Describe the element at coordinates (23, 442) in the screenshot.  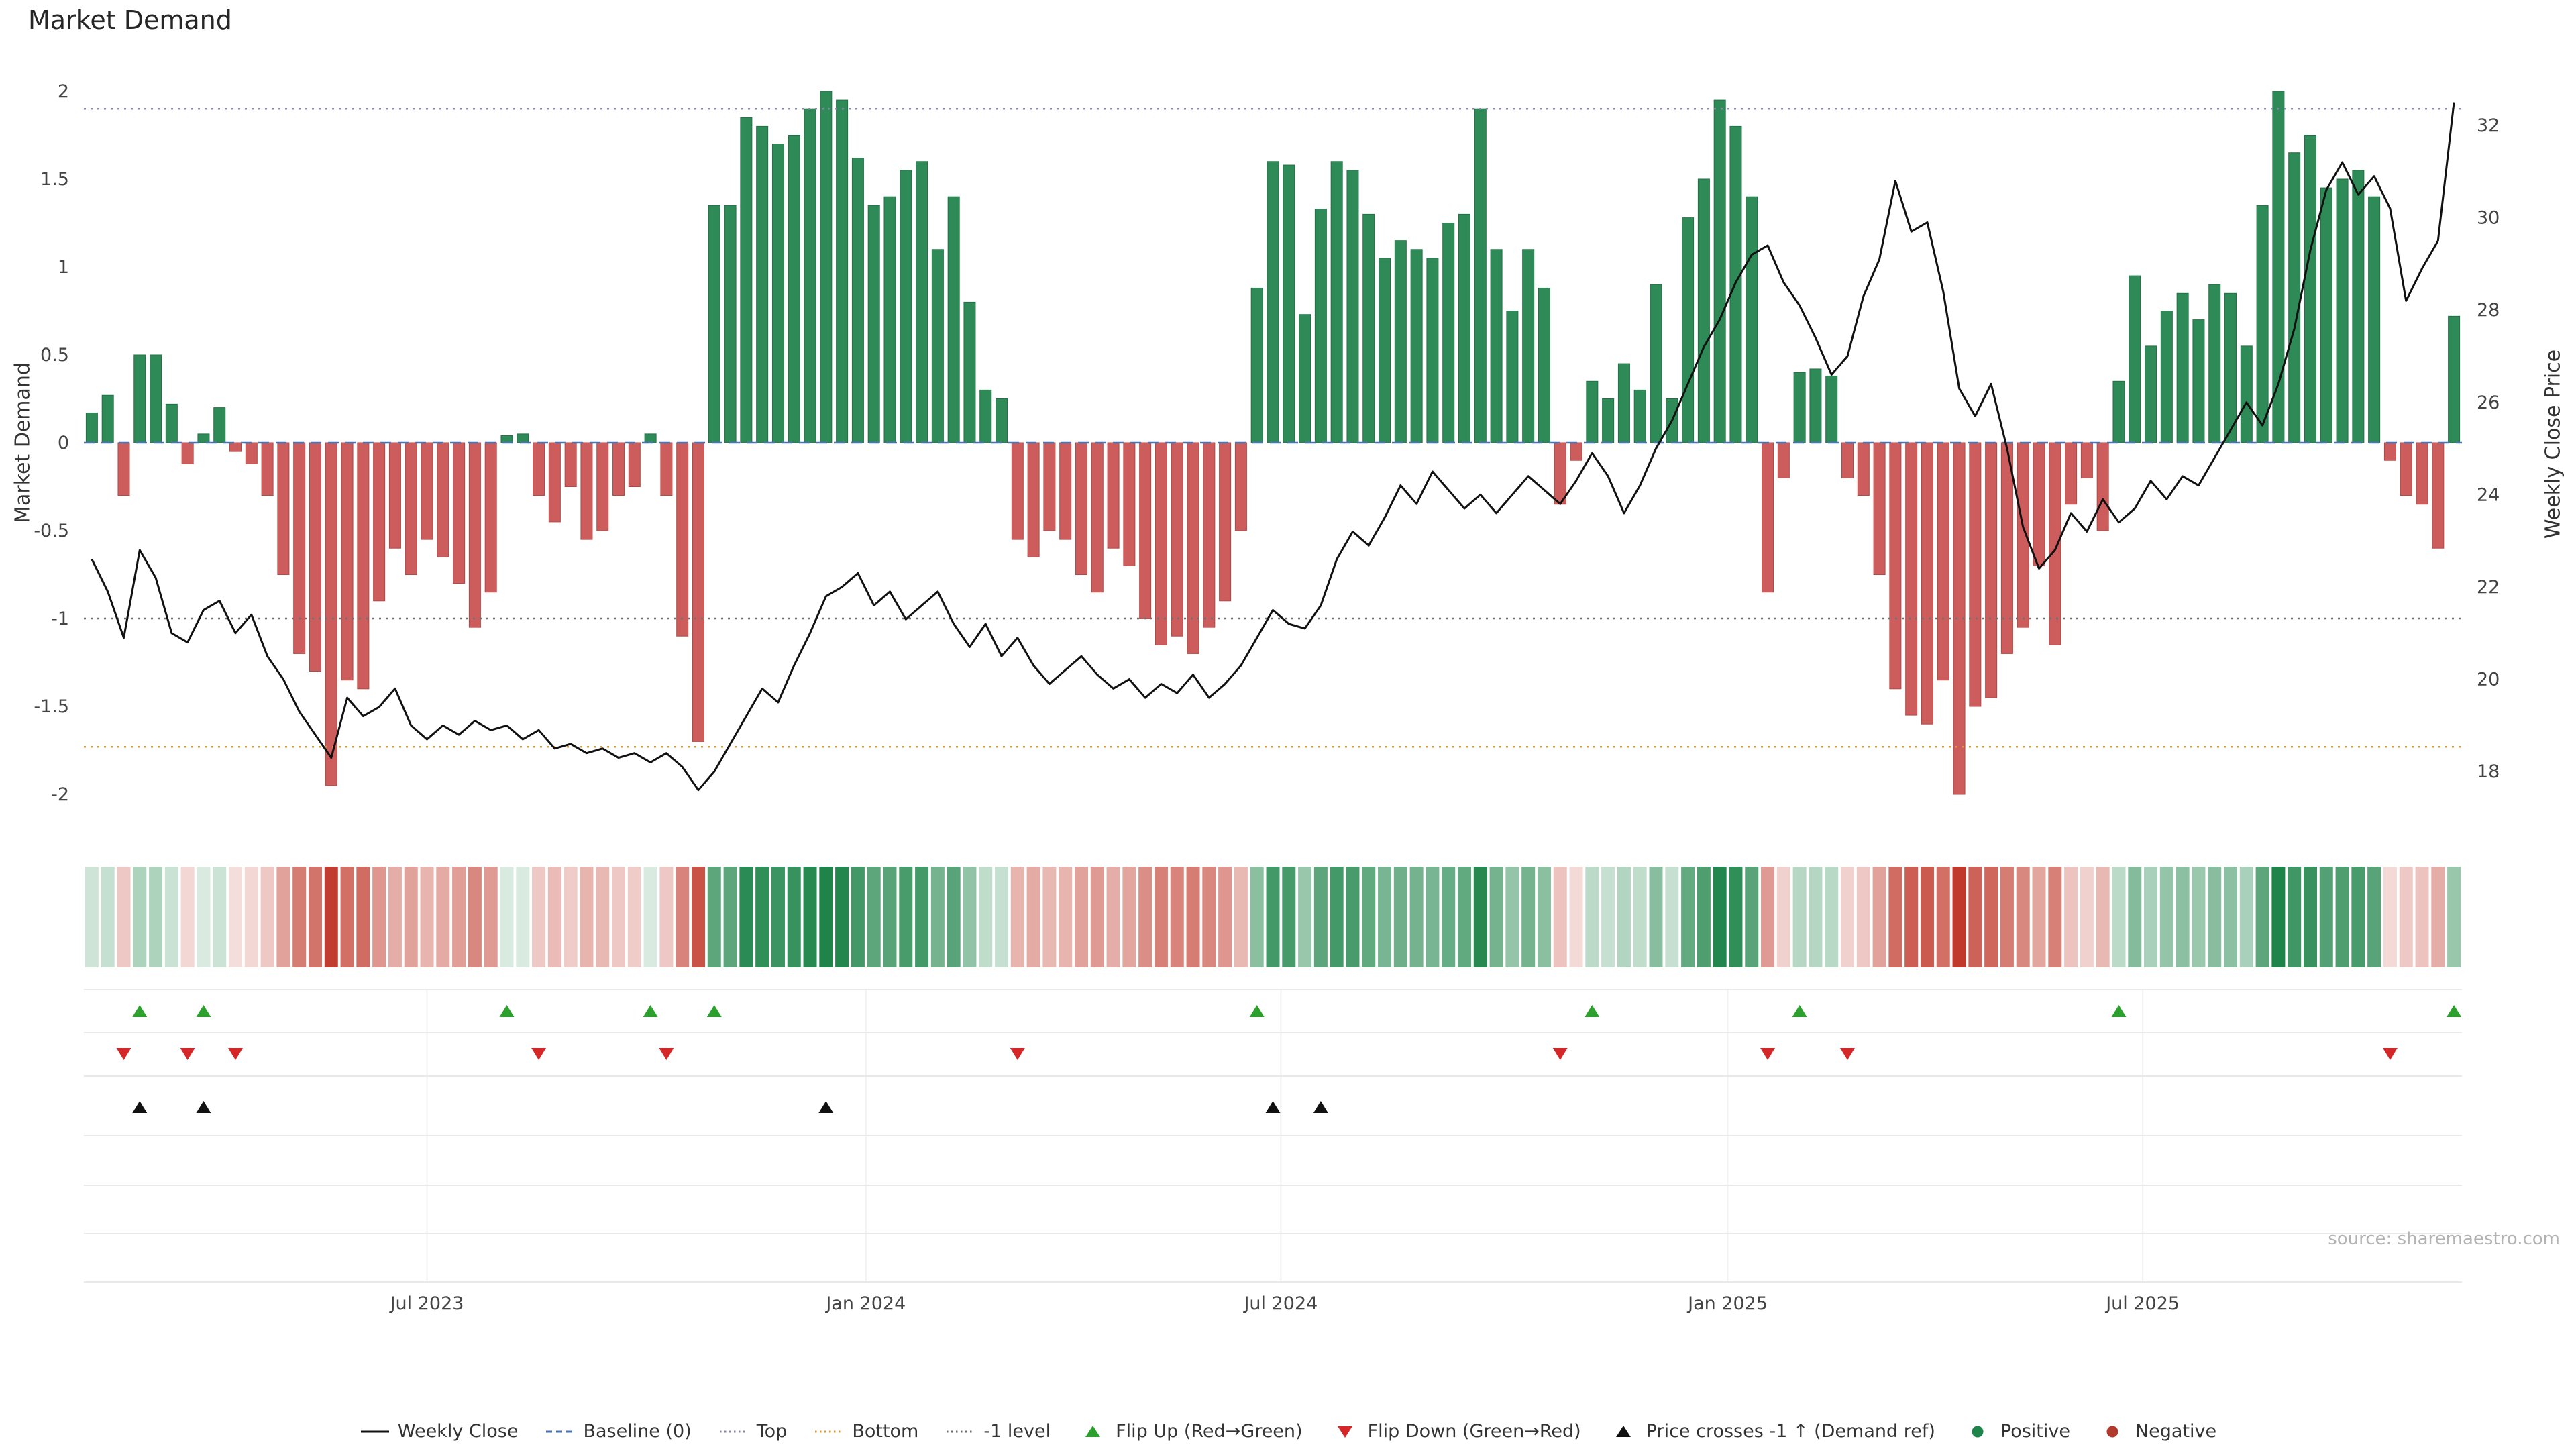
I see `left-axis-label: Market Demand` at that location.